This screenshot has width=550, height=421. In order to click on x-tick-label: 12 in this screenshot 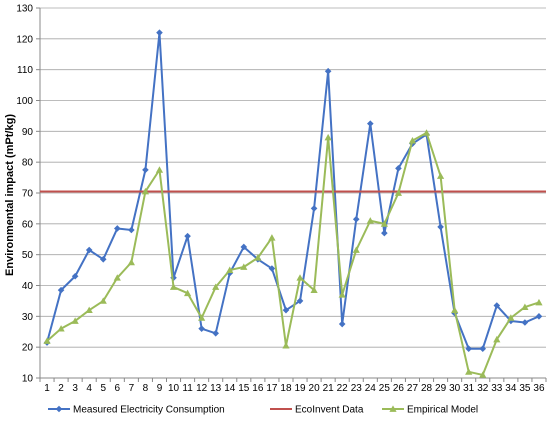, I will do `click(202, 388)`.